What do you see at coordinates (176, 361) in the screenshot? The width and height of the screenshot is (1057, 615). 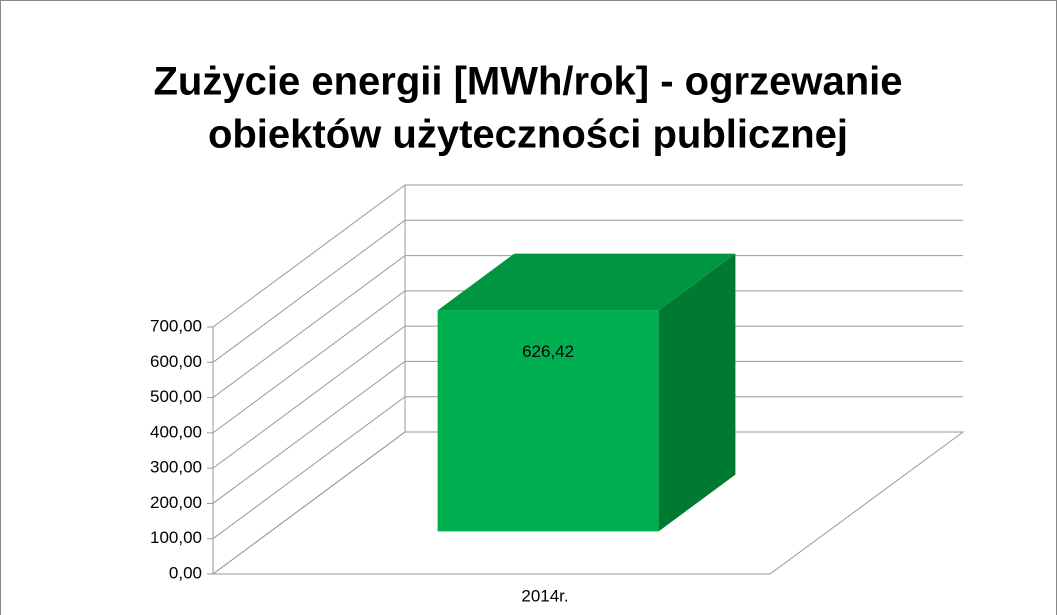 I see `y-tick-label: 600,00` at bounding box center [176, 361].